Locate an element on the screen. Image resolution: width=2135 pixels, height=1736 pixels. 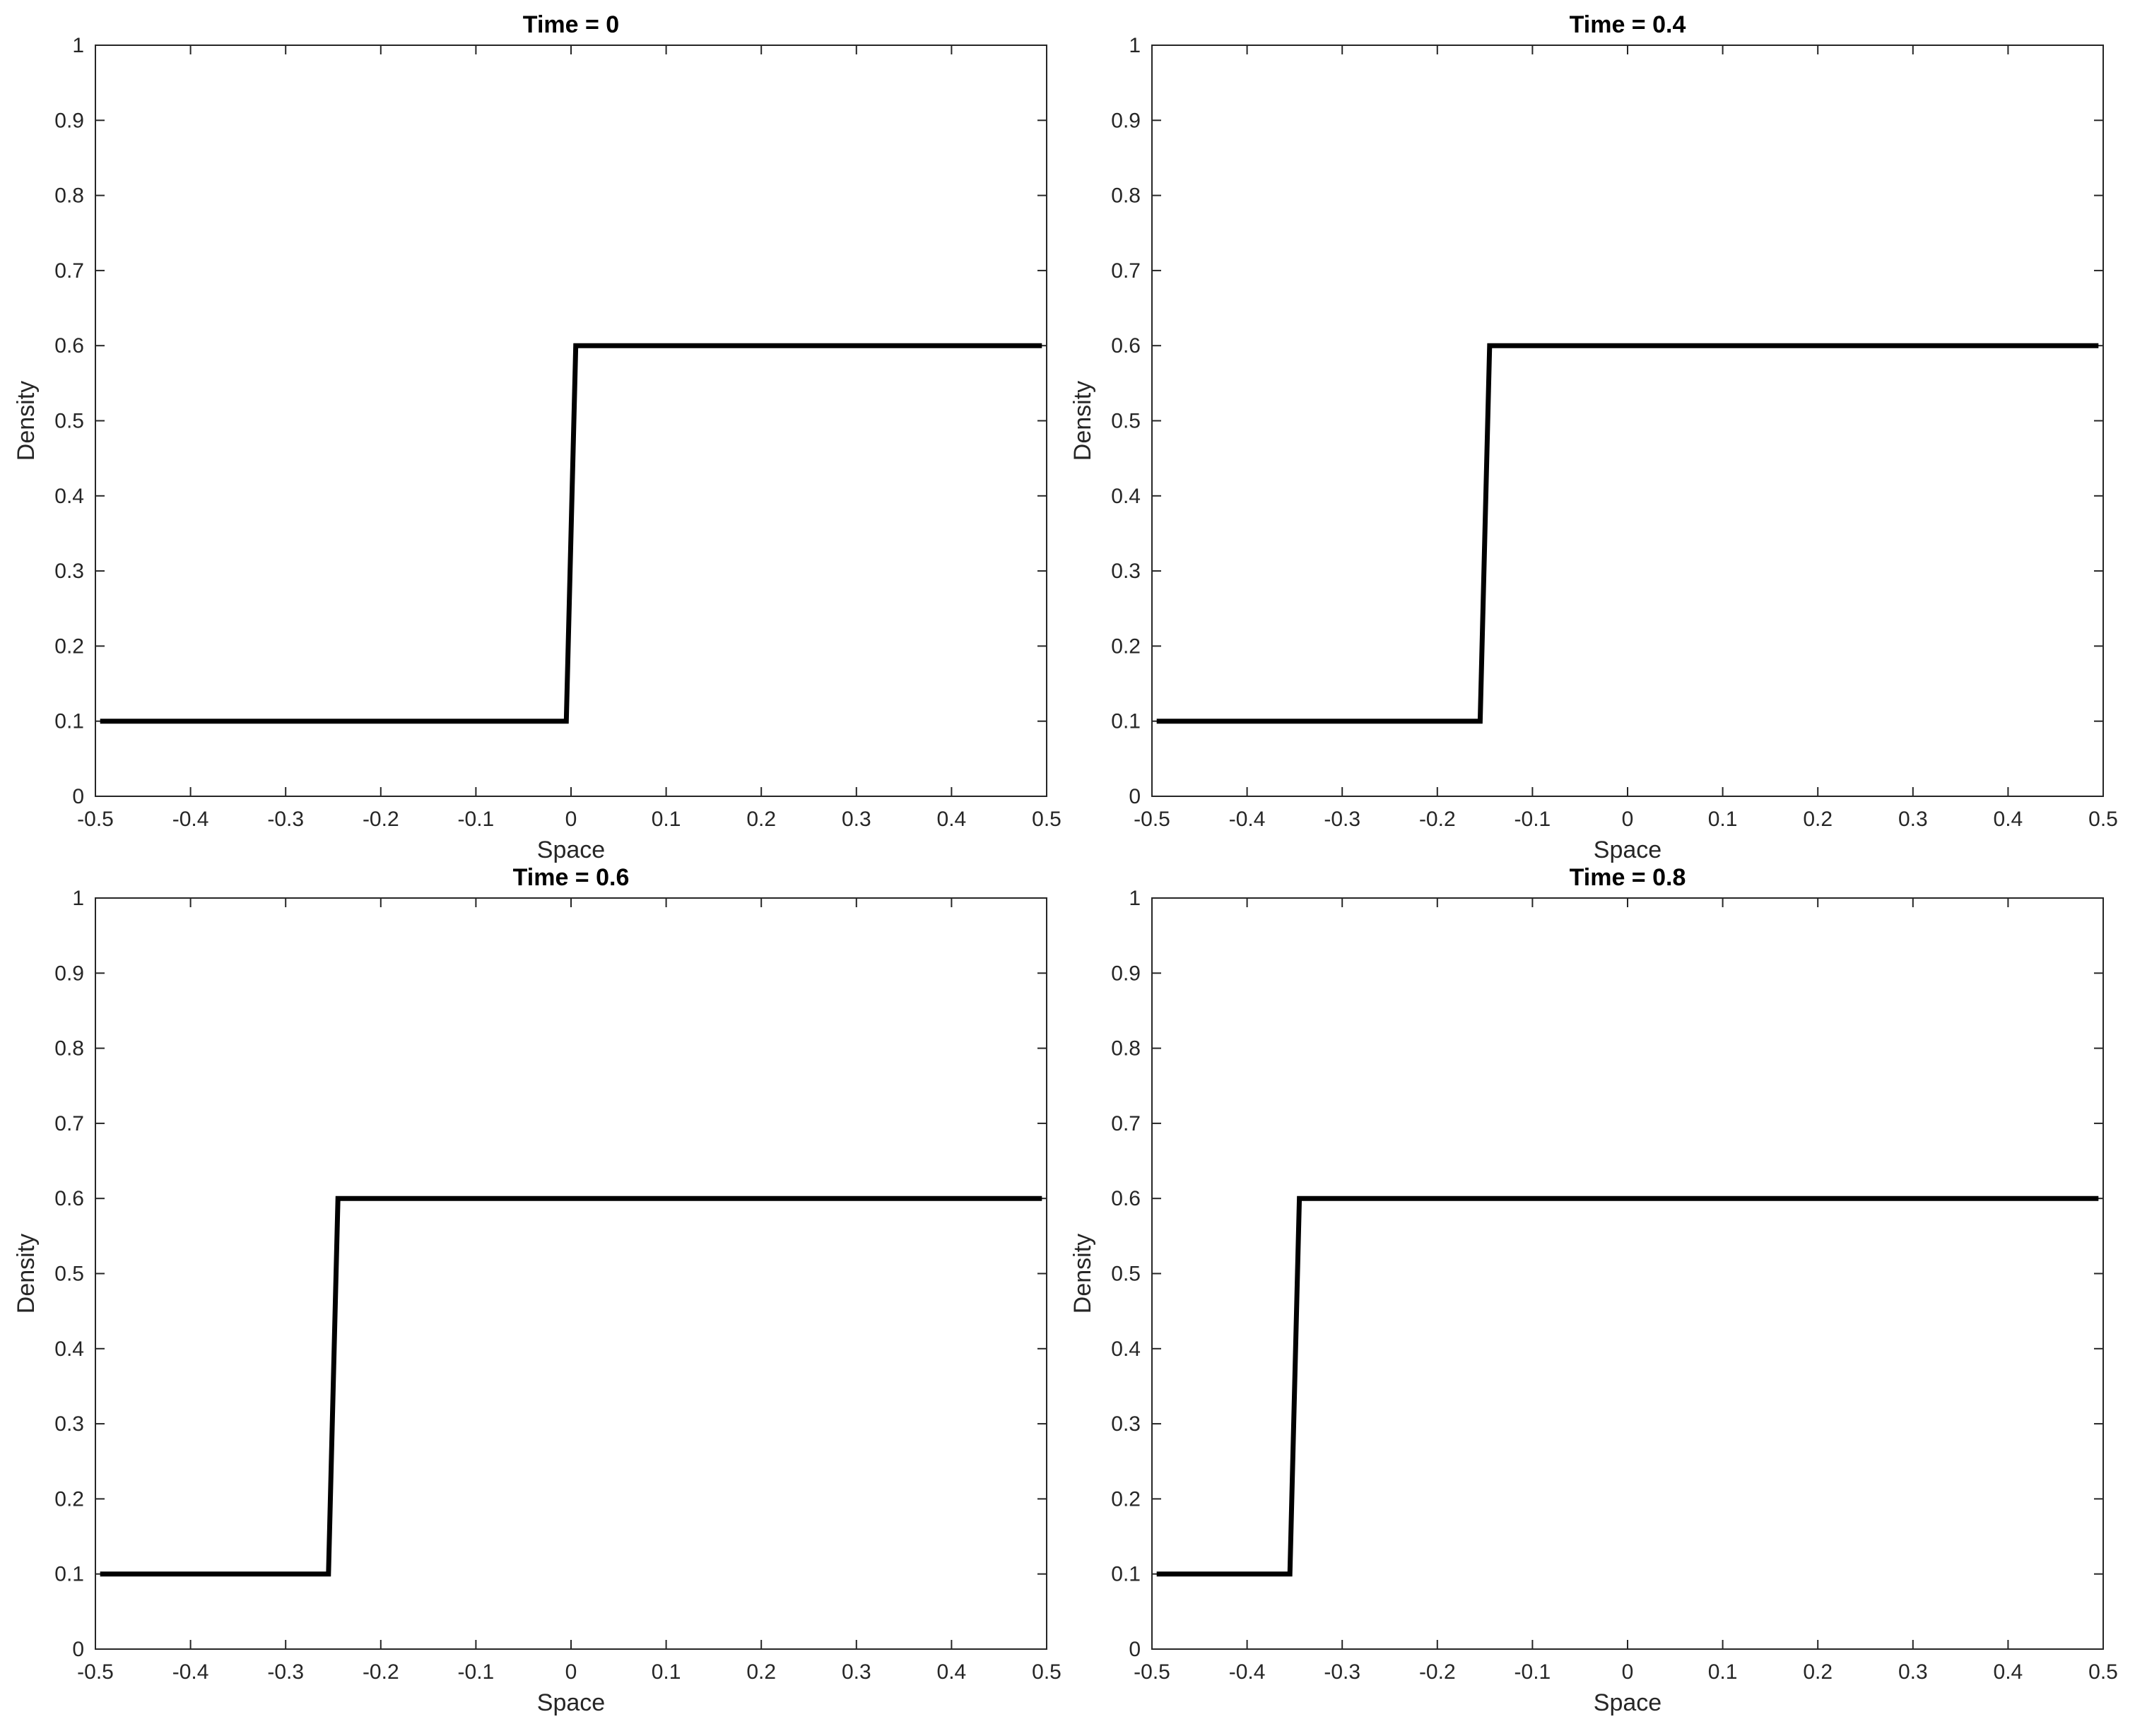
panel-title: Time = 0.6 is located at coordinates (572, 877).